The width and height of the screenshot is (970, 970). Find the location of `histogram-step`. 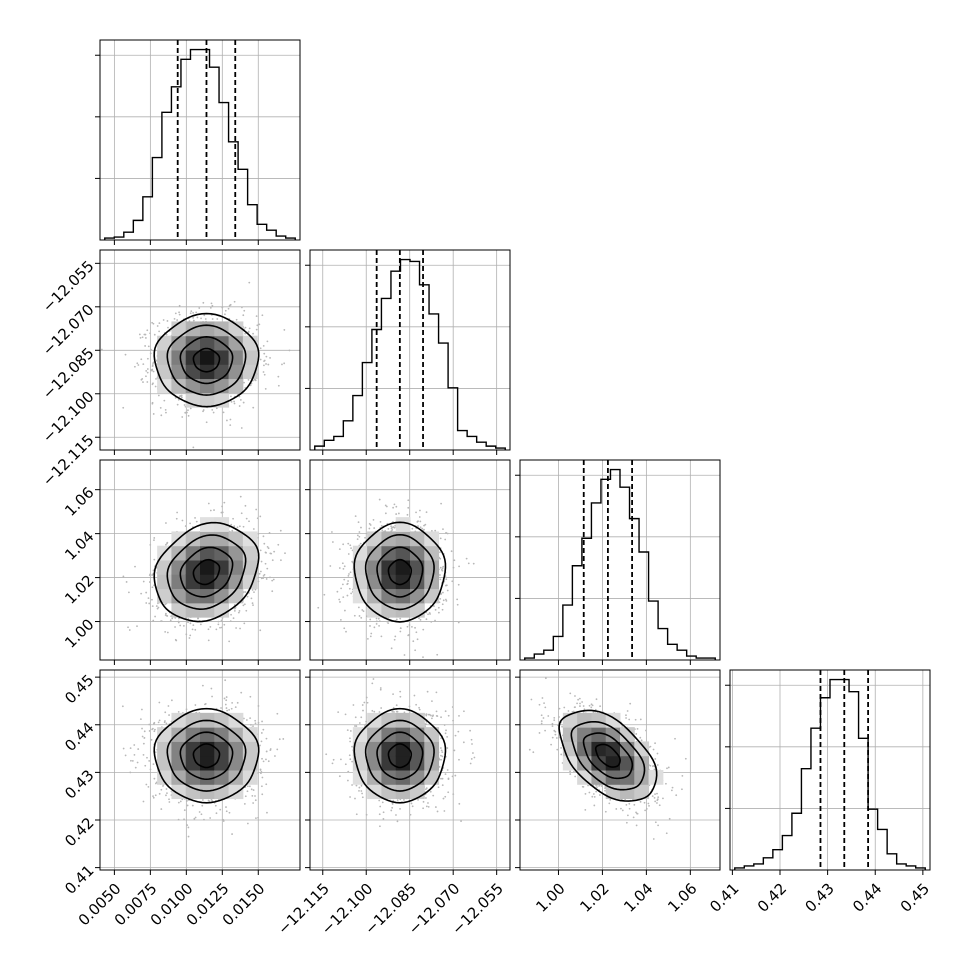

histogram-step is located at coordinates (410, 354).